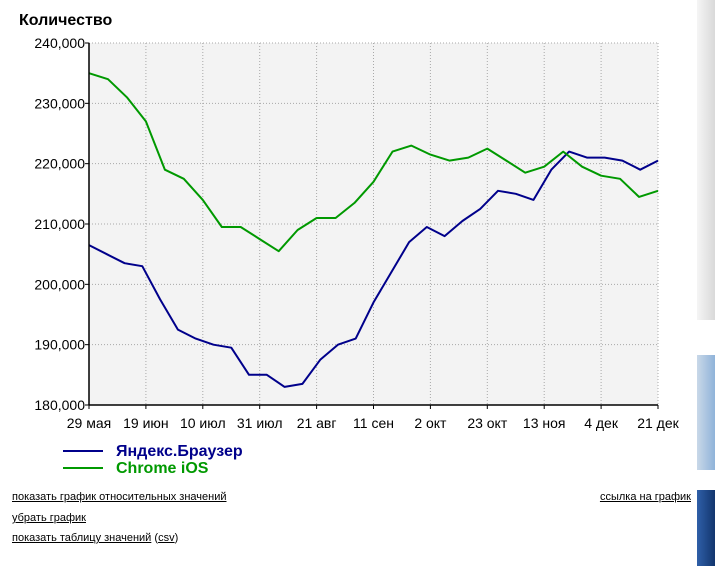 The height and width of the screenshot is (566, 715). I want to click on paren-close: ), so click(176, 538).